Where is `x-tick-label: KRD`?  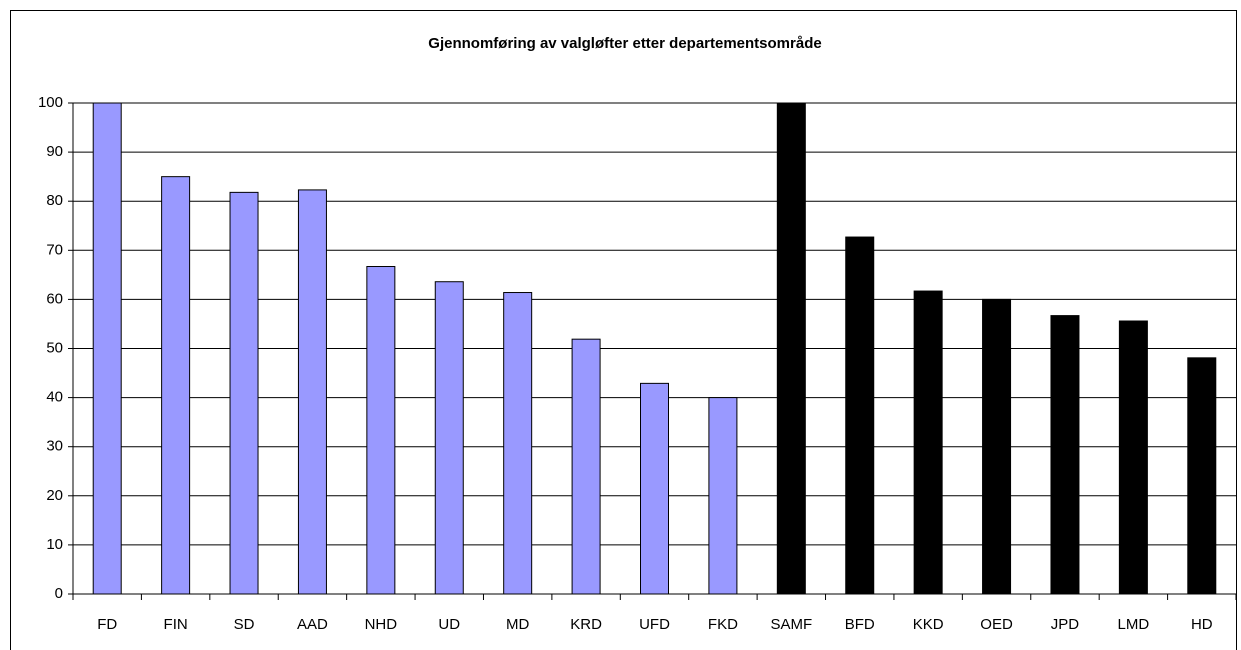 x-tick-label: KRD is located at coordinates (586, 624).